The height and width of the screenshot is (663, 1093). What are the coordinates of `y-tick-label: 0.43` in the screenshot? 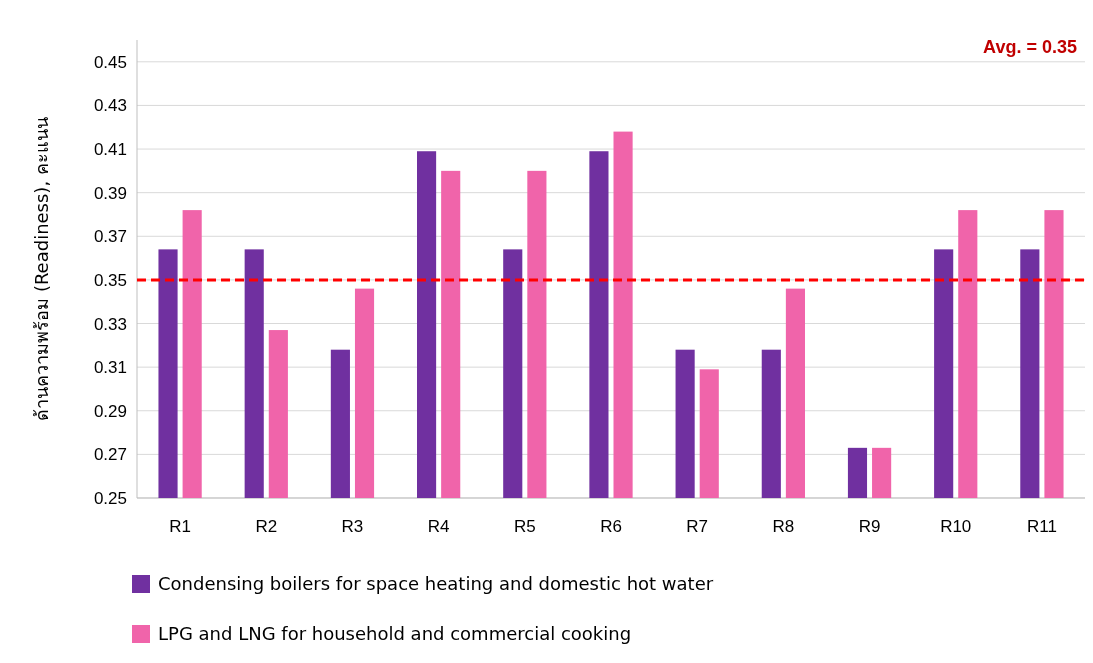 It's located at (110, 106).